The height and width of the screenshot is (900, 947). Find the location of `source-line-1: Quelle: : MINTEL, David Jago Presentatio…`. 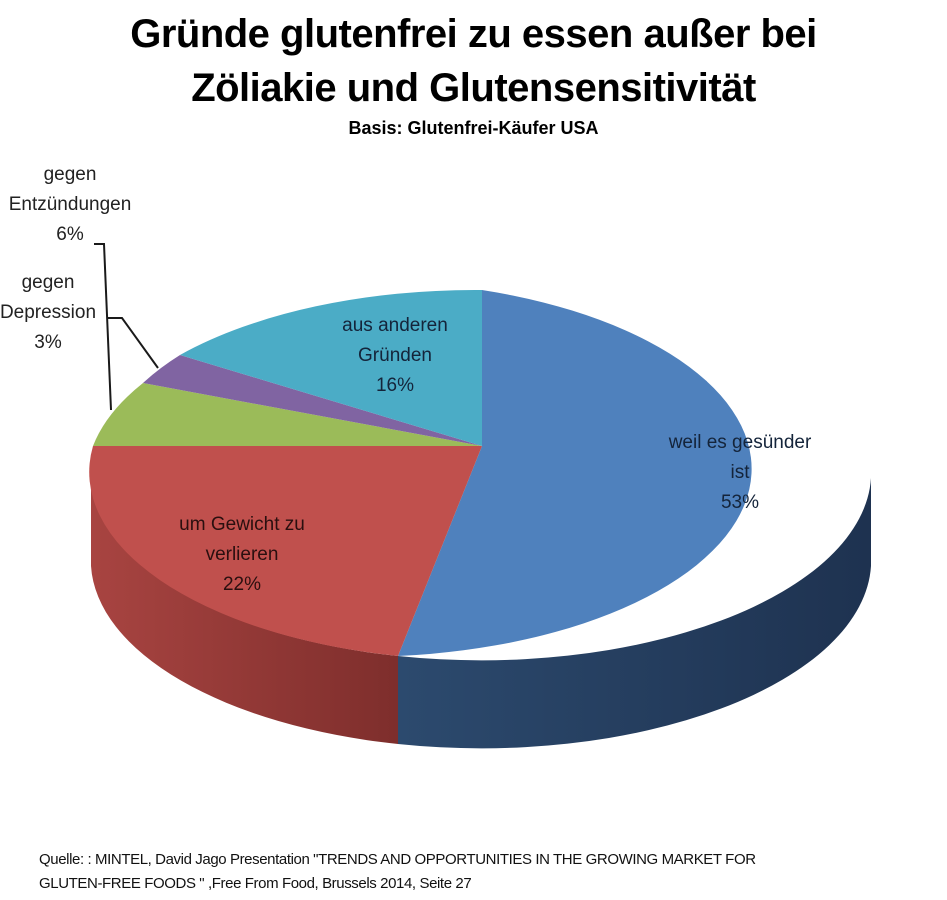

source-line-1: Quelle: : MINTEL, David Jago Presentatio… is located at coordinates (397, 859).